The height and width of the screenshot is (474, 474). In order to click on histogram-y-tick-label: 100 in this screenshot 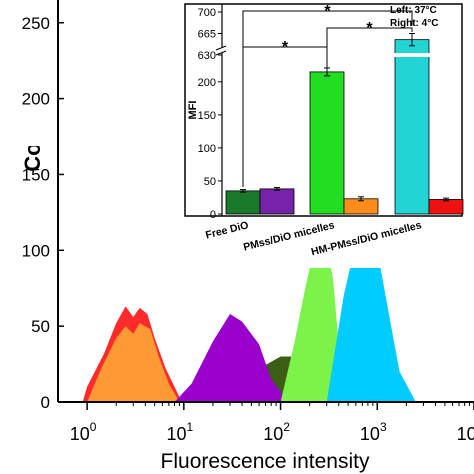, I will do `click(36, 250)`.